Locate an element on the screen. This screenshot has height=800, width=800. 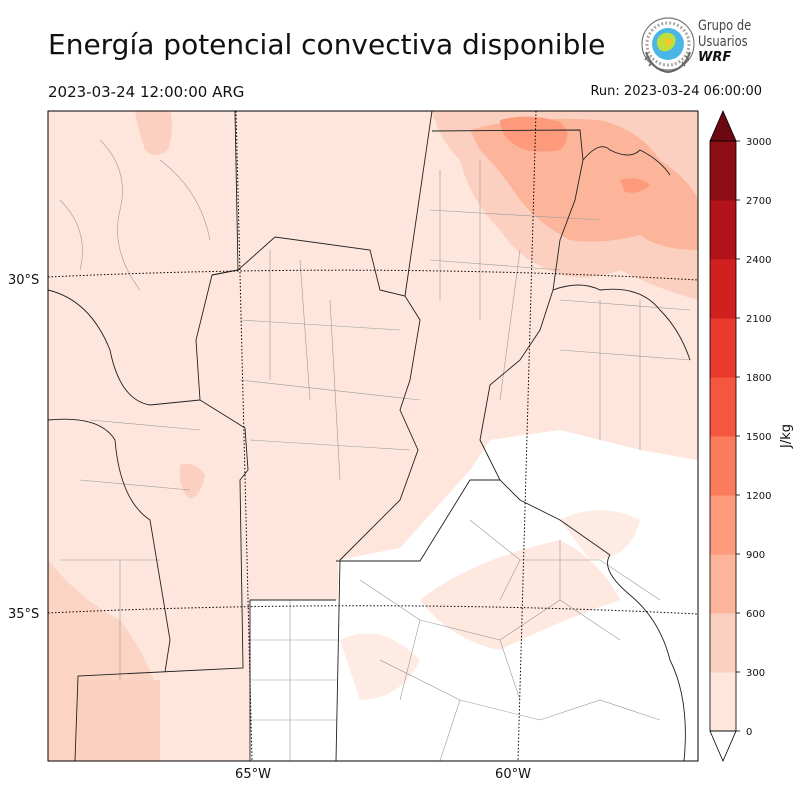
colorbar-extend-max is located at coordinates (723, 125).